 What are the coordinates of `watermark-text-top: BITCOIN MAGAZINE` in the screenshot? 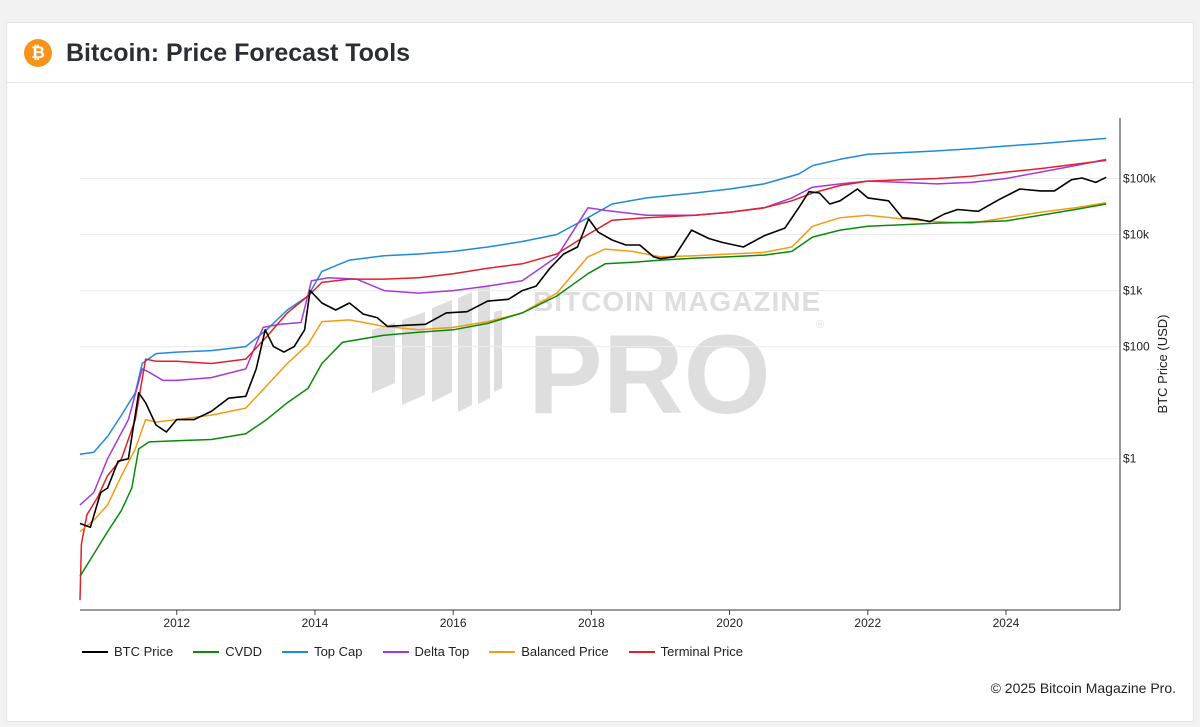 It's located at (677, 301).